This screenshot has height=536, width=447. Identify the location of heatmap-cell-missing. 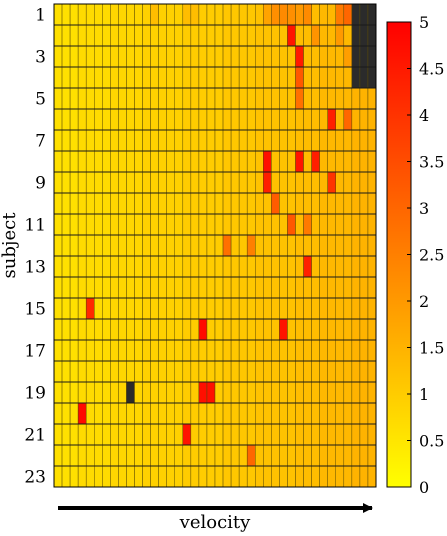
(364, 56).